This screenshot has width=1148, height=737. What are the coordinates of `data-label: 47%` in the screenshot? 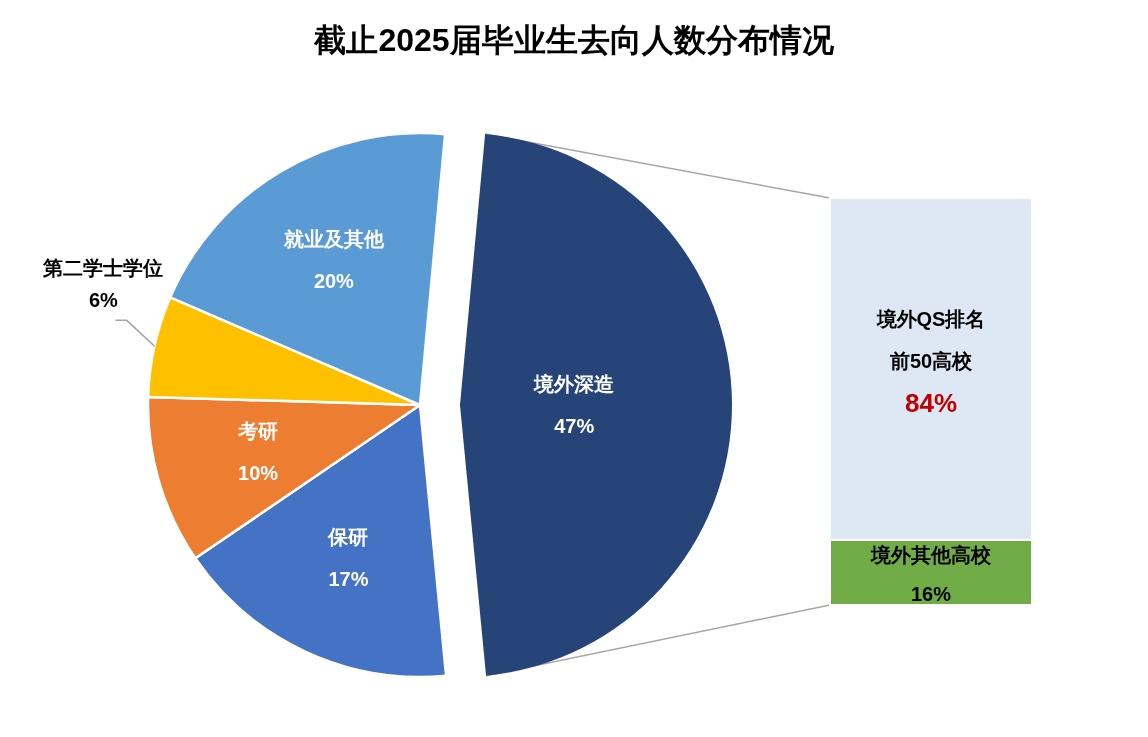 It's located at (574, 425).